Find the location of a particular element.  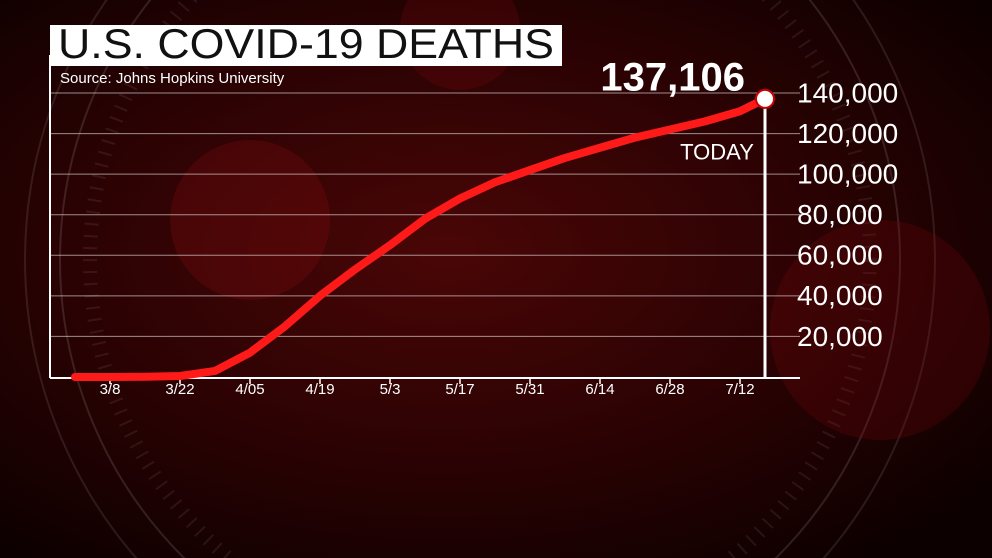

x-tick-label: 3/22 is located at coordinates (179, 389).